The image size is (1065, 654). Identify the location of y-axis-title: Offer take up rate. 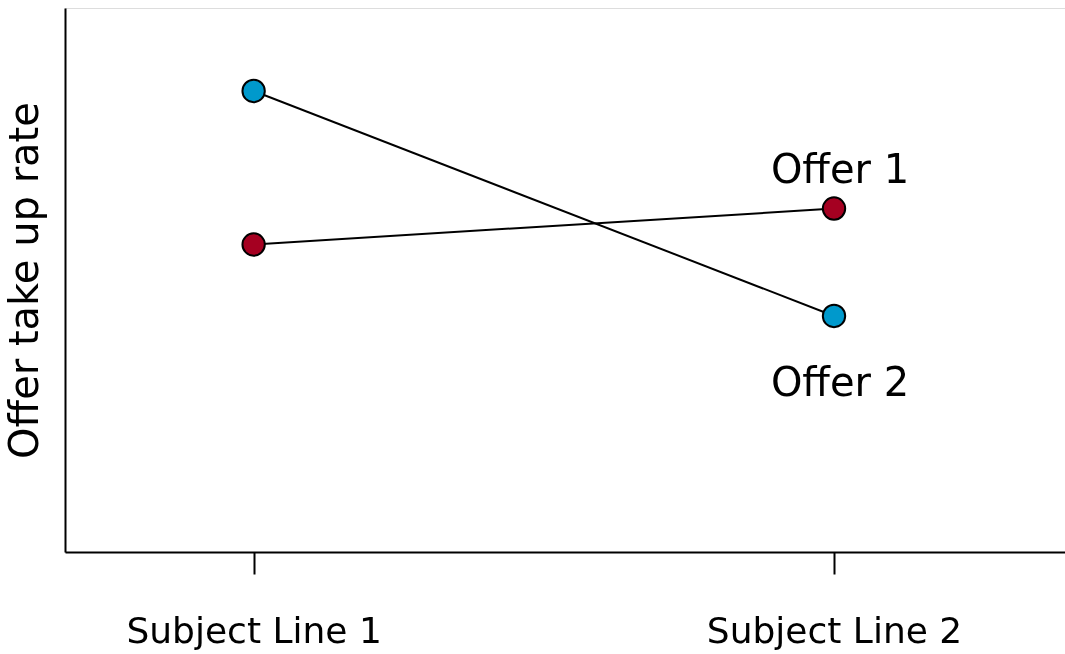
(23, 280).